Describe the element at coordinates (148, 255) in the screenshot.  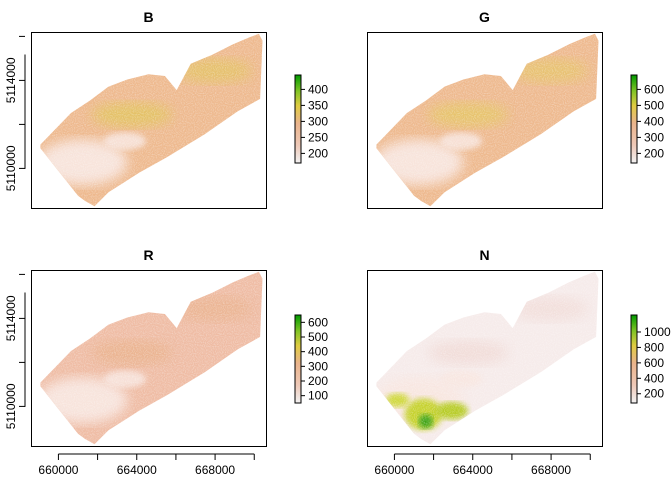
I see `panel-title: R` at that location.